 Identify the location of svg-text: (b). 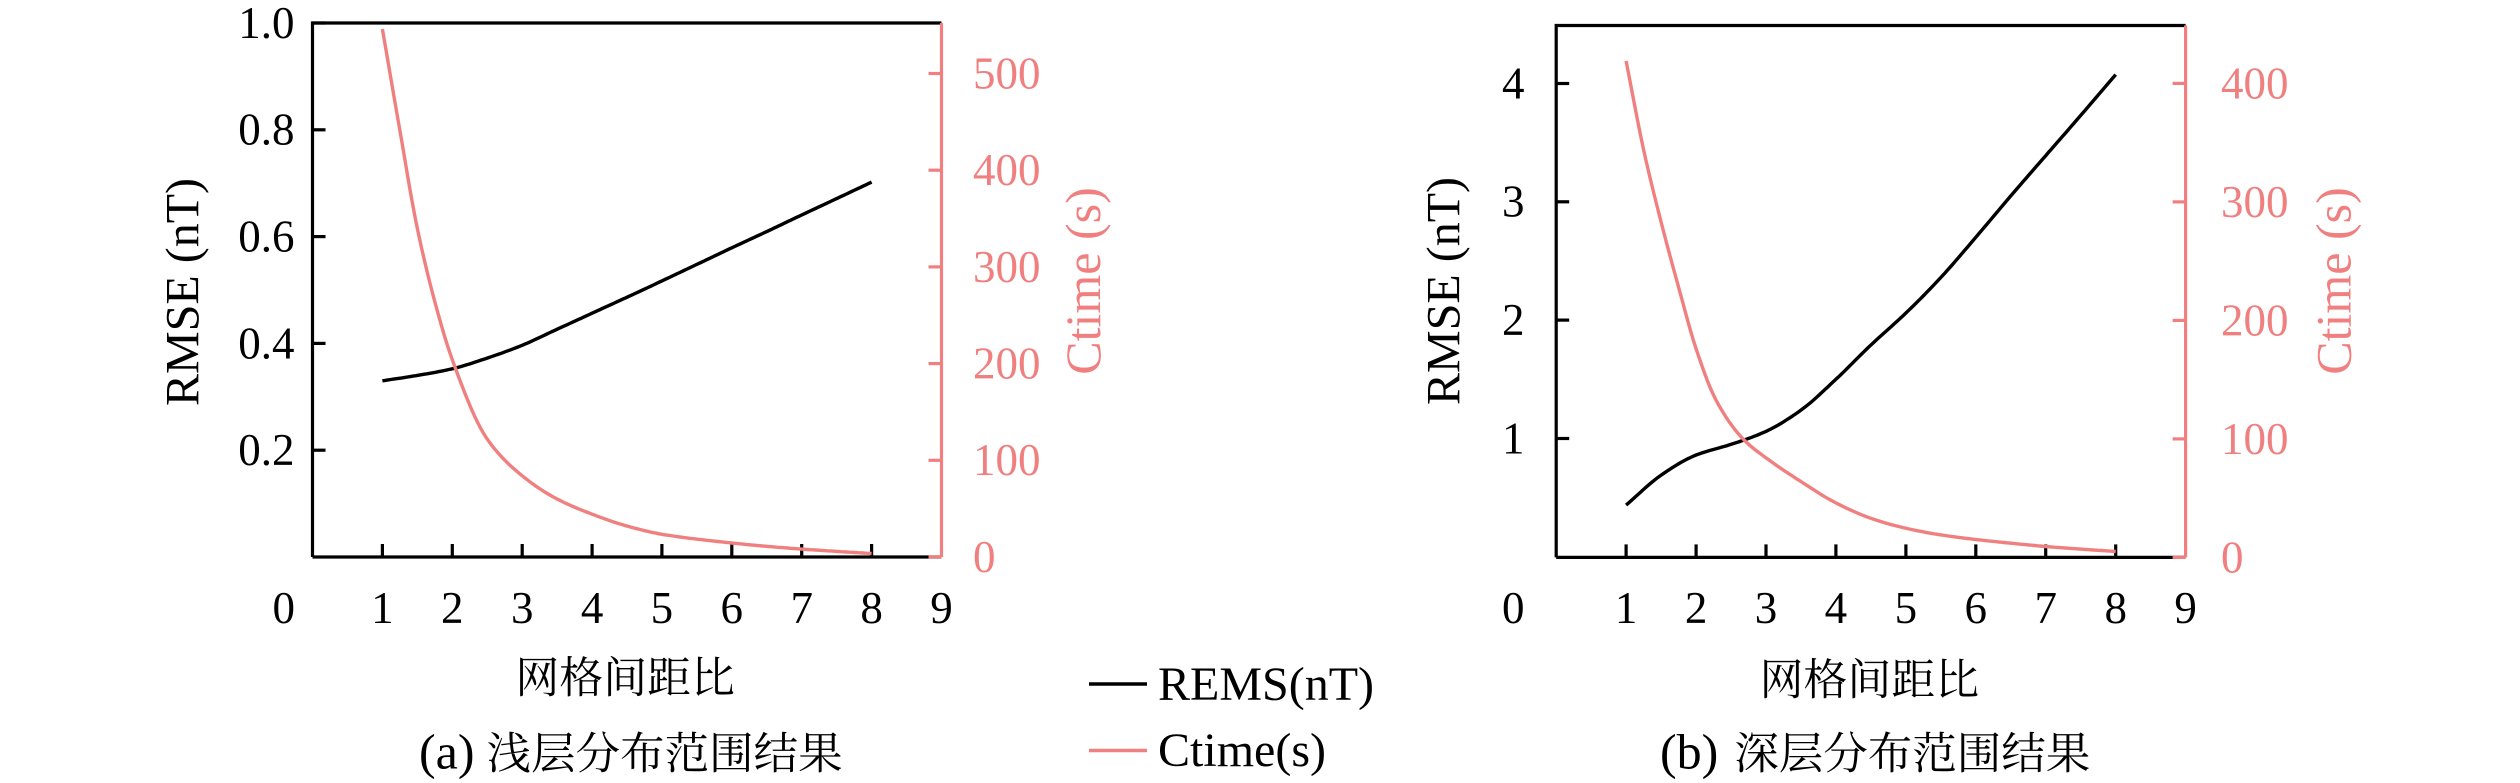
(1689, 752).